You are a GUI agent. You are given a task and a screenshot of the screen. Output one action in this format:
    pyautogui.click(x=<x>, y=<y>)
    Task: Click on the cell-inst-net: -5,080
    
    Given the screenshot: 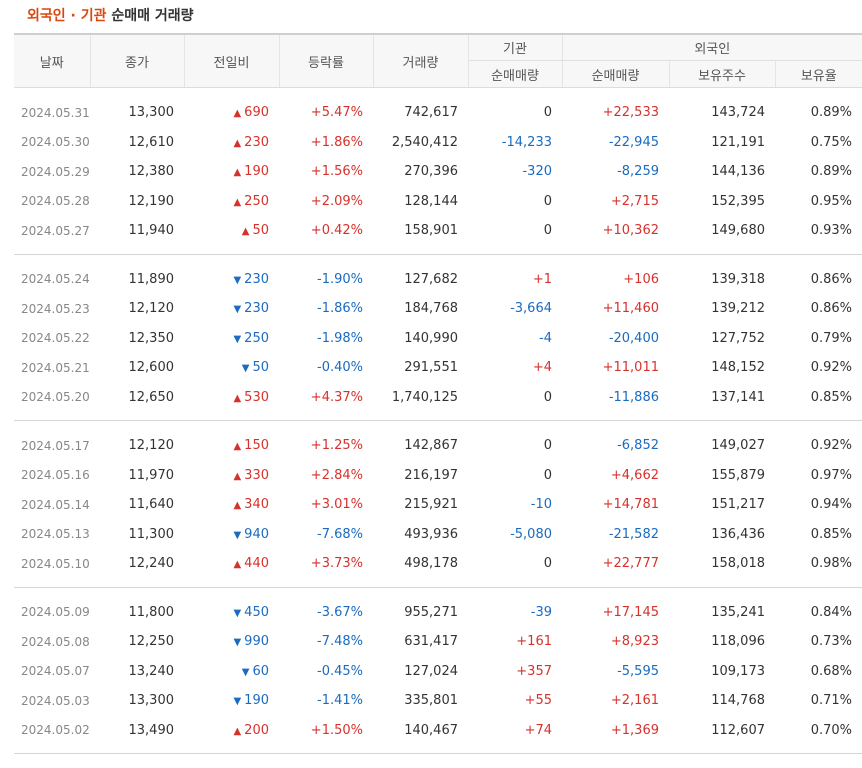 What is the action you would take?
    pyautogui.click(x=531, y=534)
    